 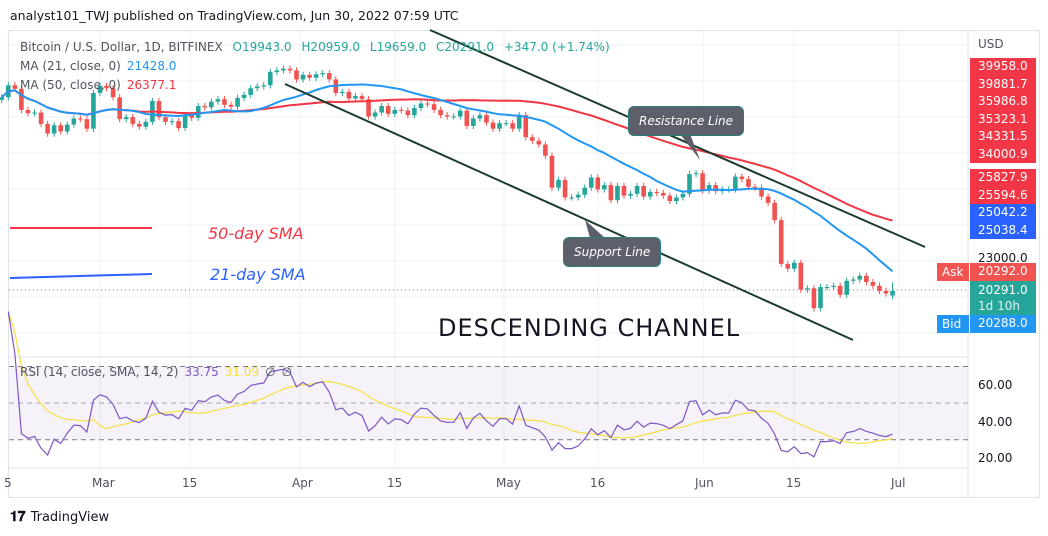 What do you see at coordinates (995, 422) in the screenshot?
I see `rsi-tick: 40.00` at bounding box center [995, 422].